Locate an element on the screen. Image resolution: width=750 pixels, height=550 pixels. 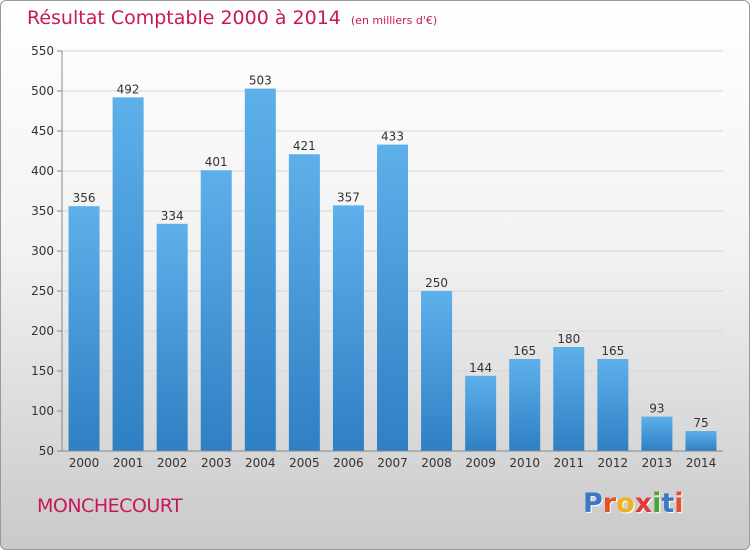
data-label-2004: 503 is located at coordinates (260, 81).